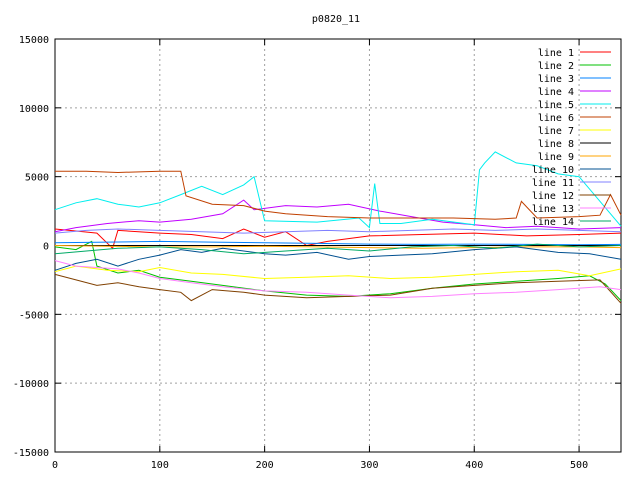 The height and width of the screenshot is (480, 640). Describe the element at coordinates (553, 196) in the screenshot. I see `legend-label: line 12` at that location.